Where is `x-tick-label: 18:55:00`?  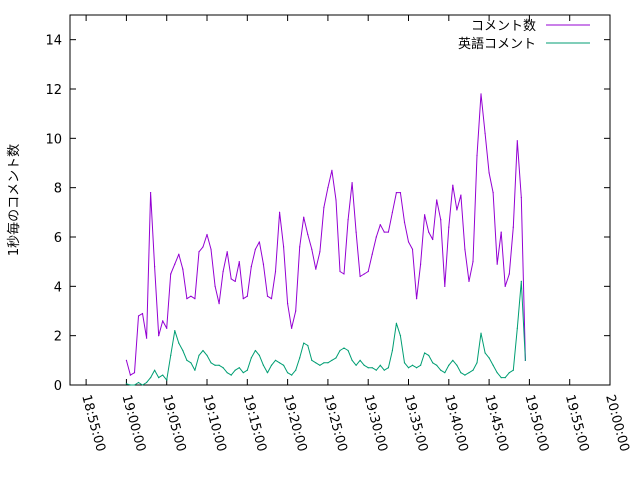 x-tick-label: 18:55:00 is located at coordinates (93, 423).